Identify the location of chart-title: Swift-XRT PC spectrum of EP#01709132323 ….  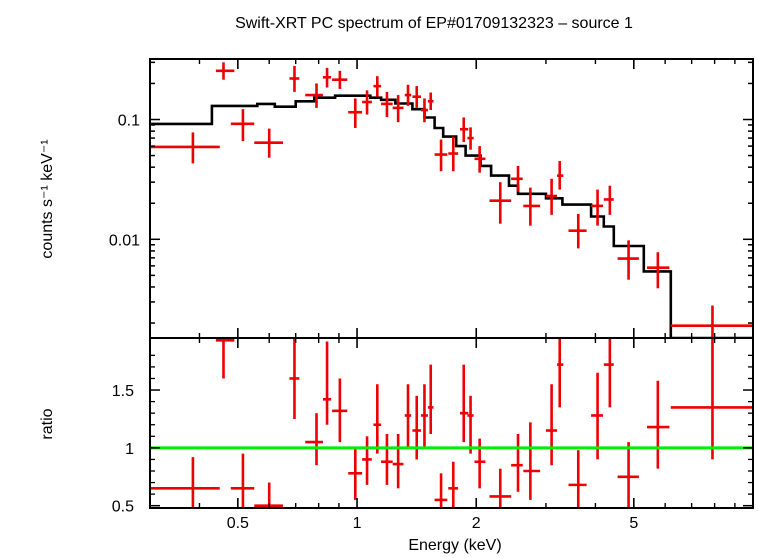
(434, 23).